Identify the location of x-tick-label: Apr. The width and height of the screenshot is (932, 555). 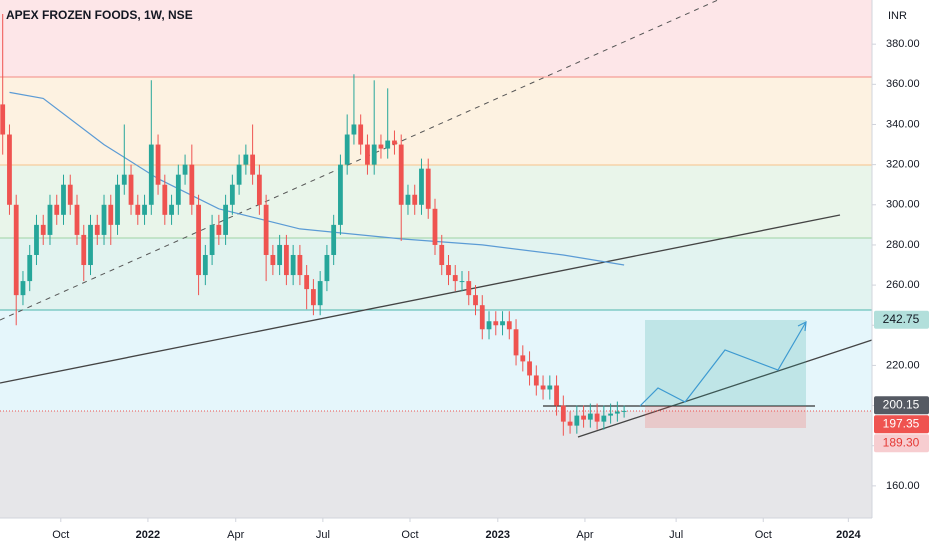
(235, 535).